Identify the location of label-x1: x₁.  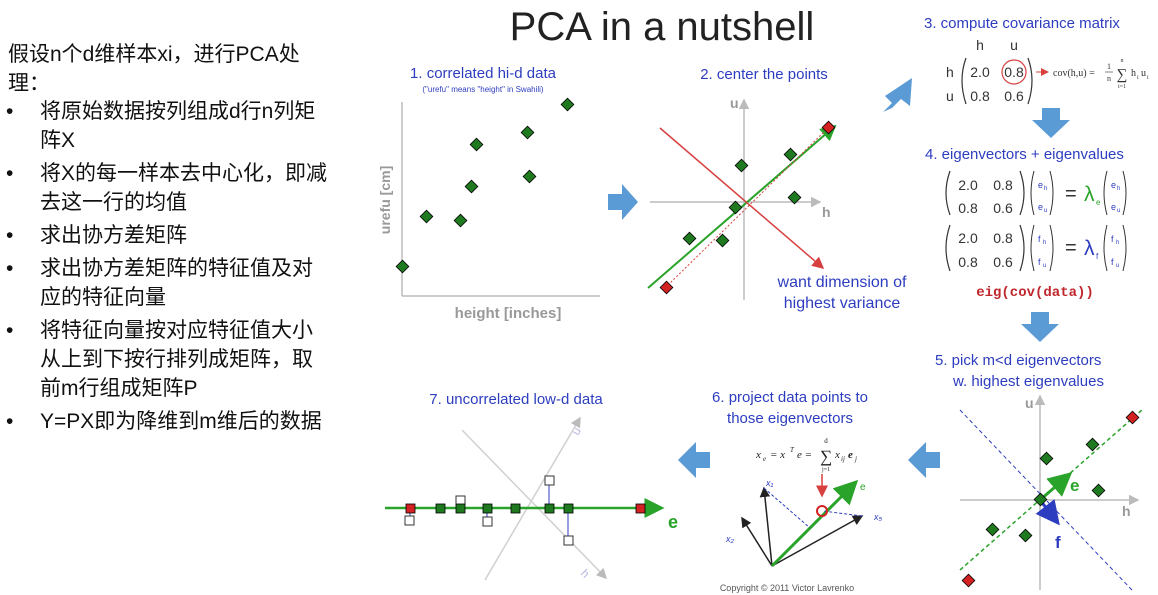
(769, 483).